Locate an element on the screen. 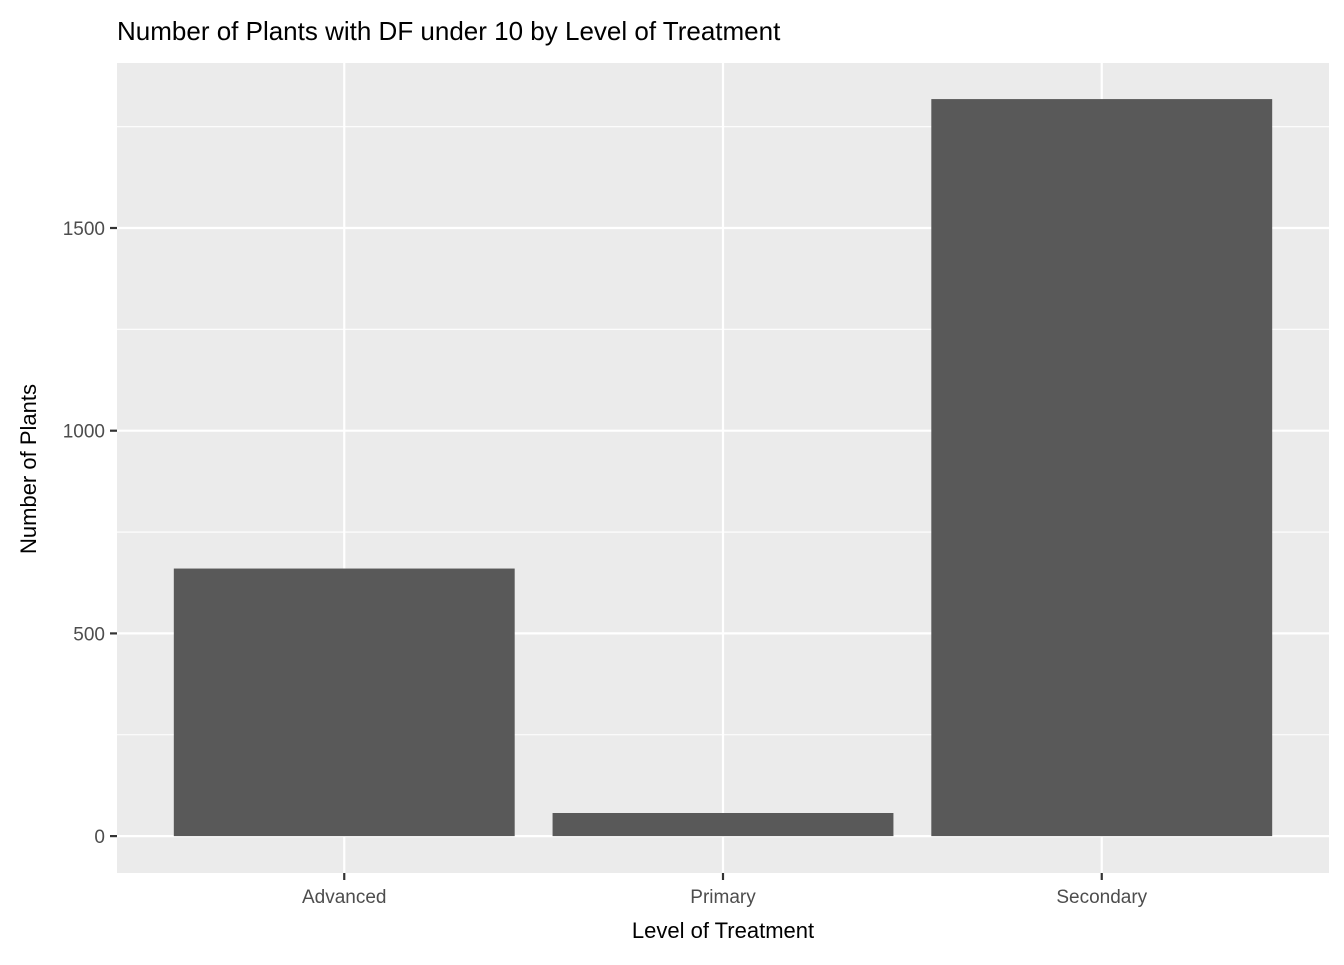  bar-advanced is located at coordinates (344, 702).